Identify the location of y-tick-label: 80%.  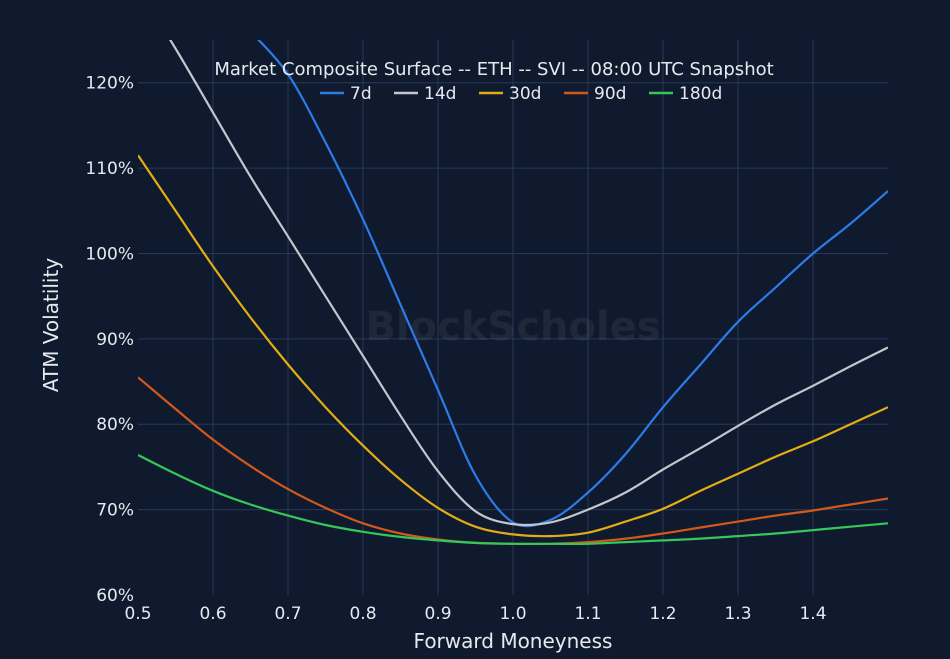
(115, 425).